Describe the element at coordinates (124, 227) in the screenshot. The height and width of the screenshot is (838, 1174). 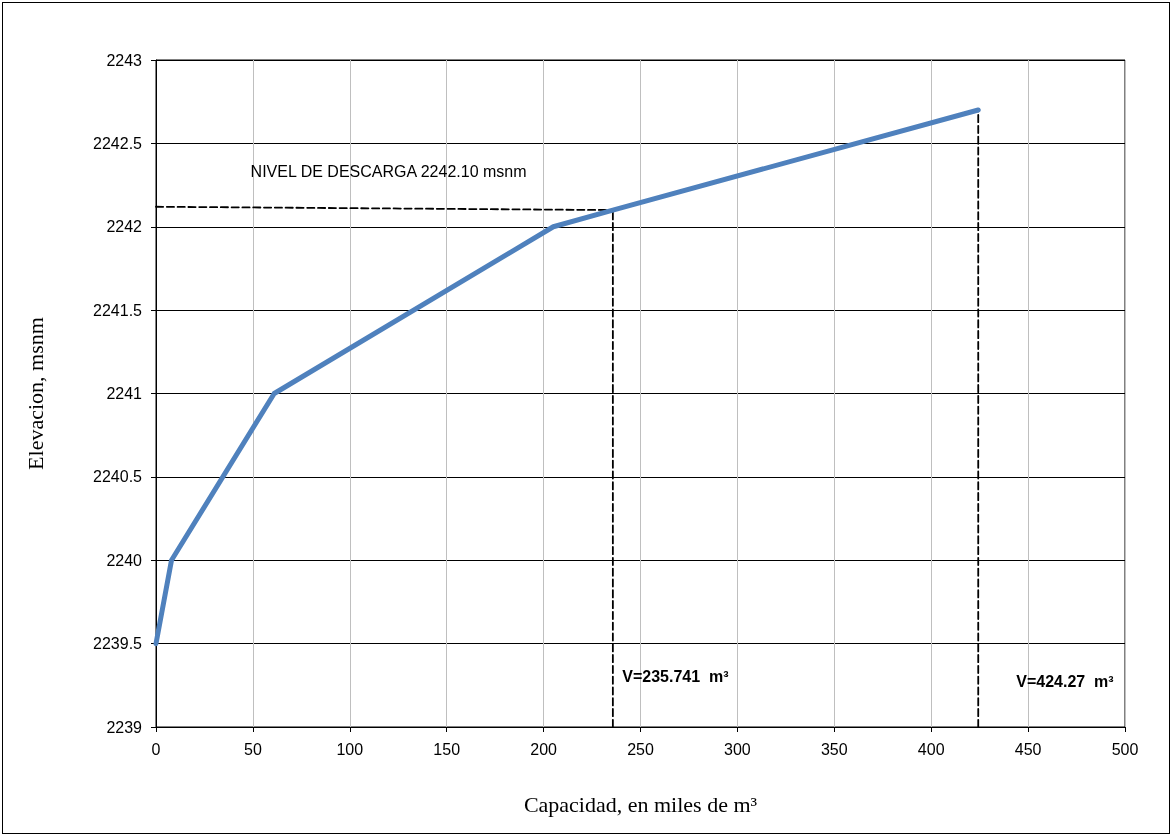
I see `y-tick-label: 2242` at that location.